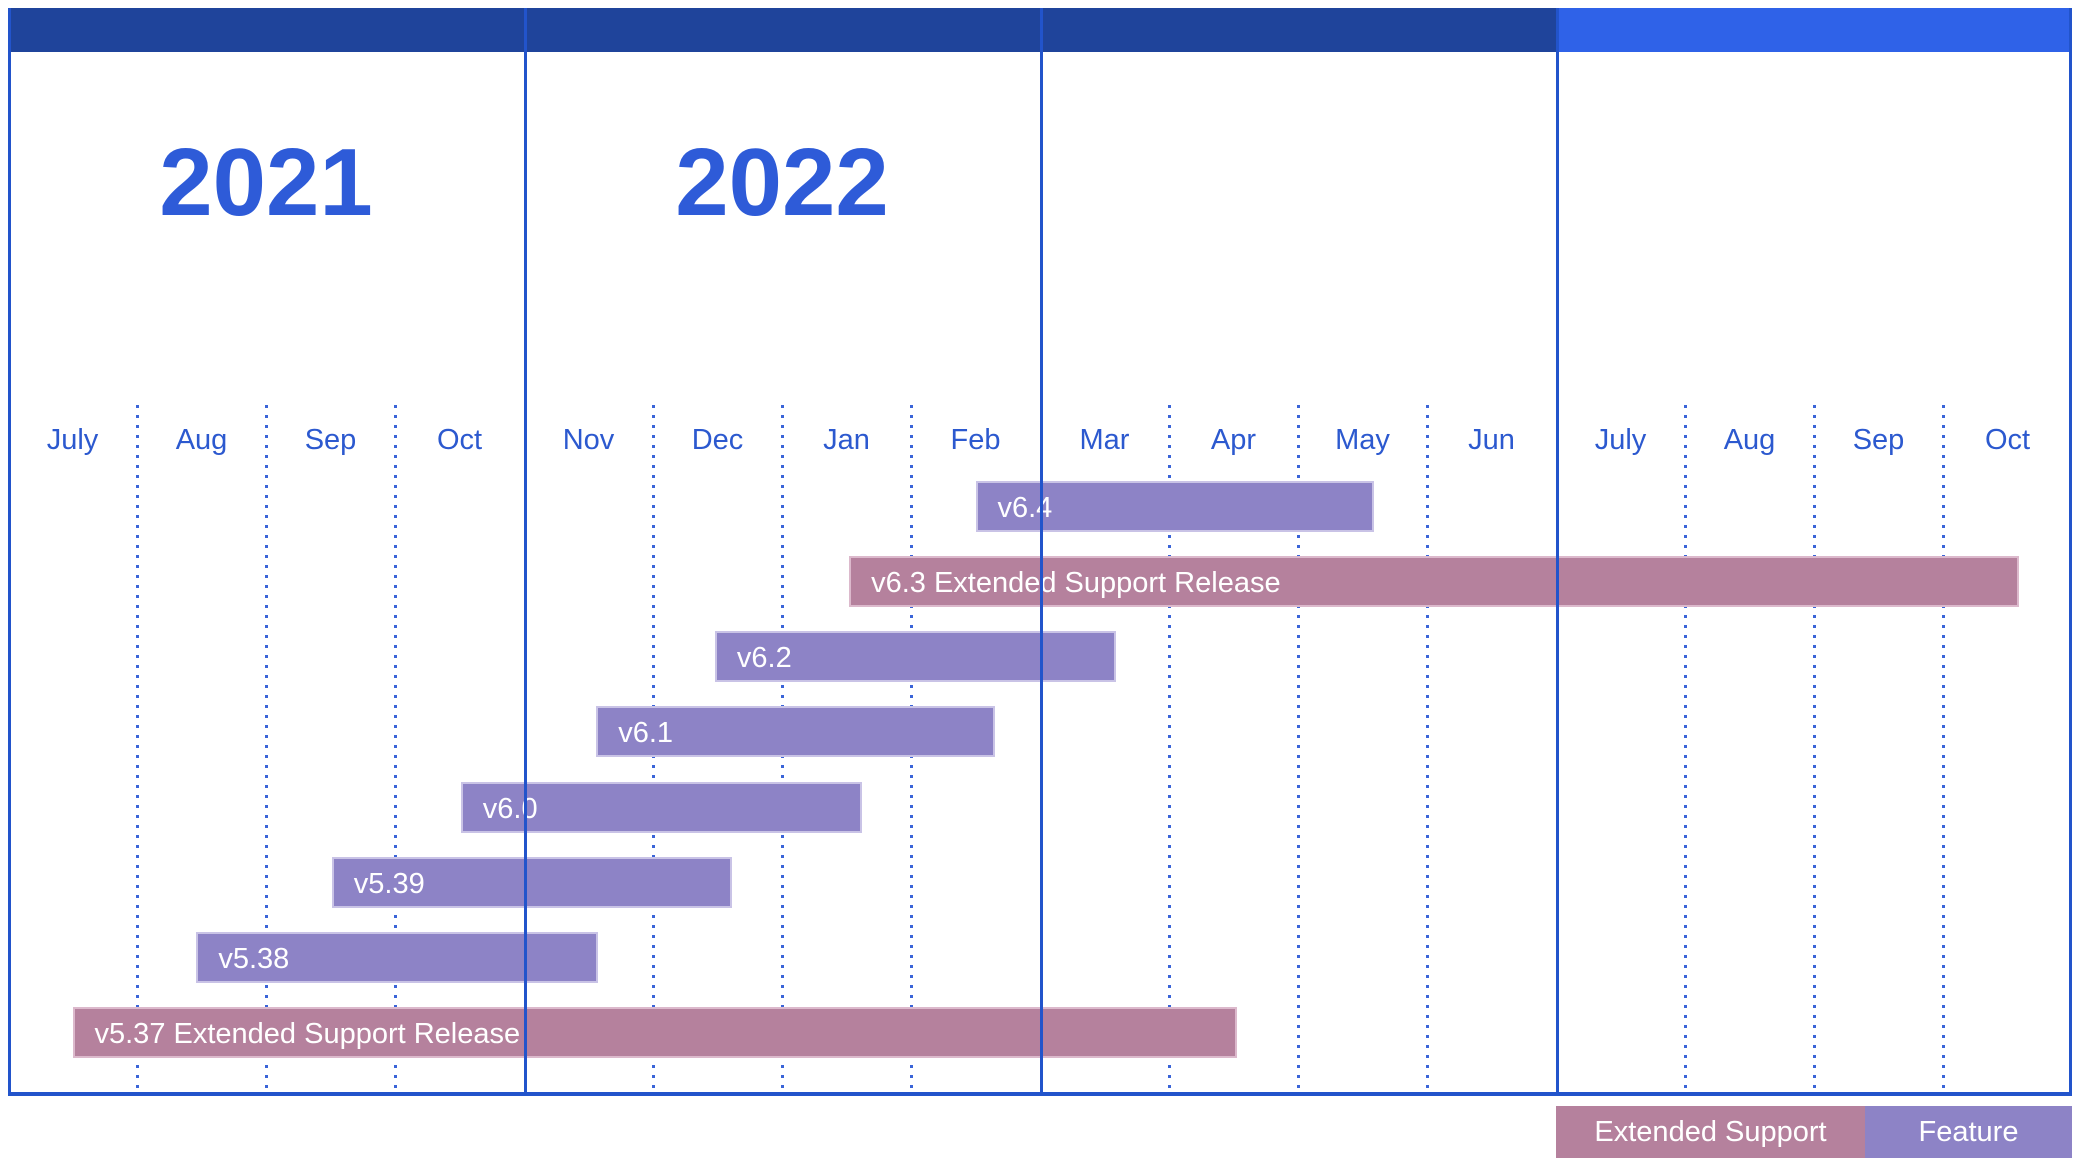 The height and width of the screenshot is (1168, 2078). Describe the element at coordinates (201, 440) in the screenshot. I see `month-label-1: Aug` at that location.